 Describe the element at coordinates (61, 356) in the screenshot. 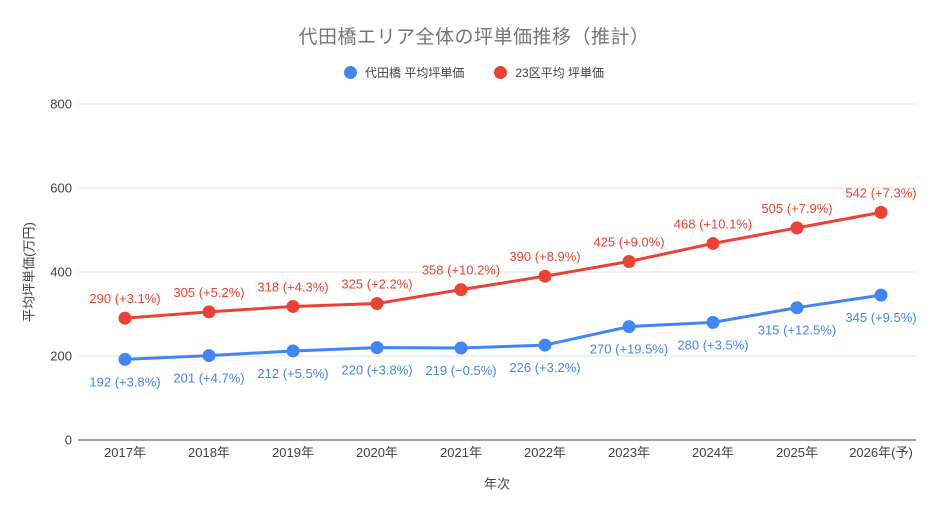

I see `y-tick-label: 200` at that location.